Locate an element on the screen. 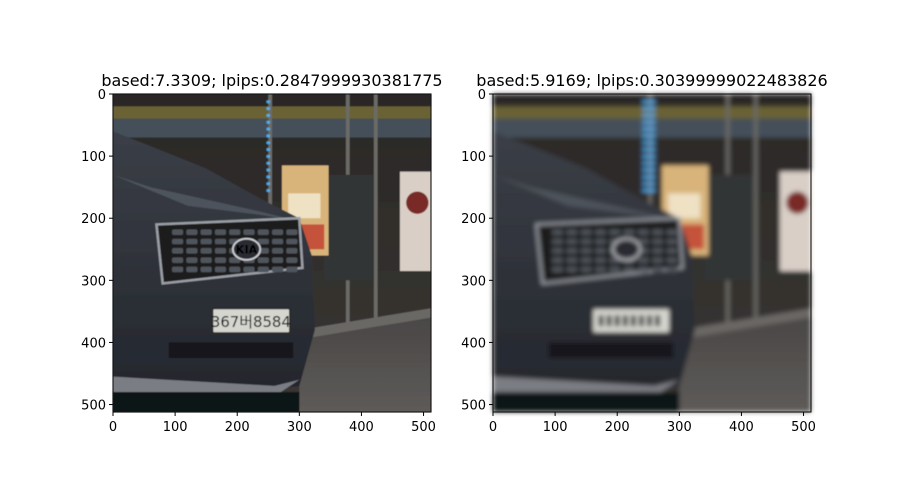  license-plate-text: 367버8584 is located at coordinates (251, 322).